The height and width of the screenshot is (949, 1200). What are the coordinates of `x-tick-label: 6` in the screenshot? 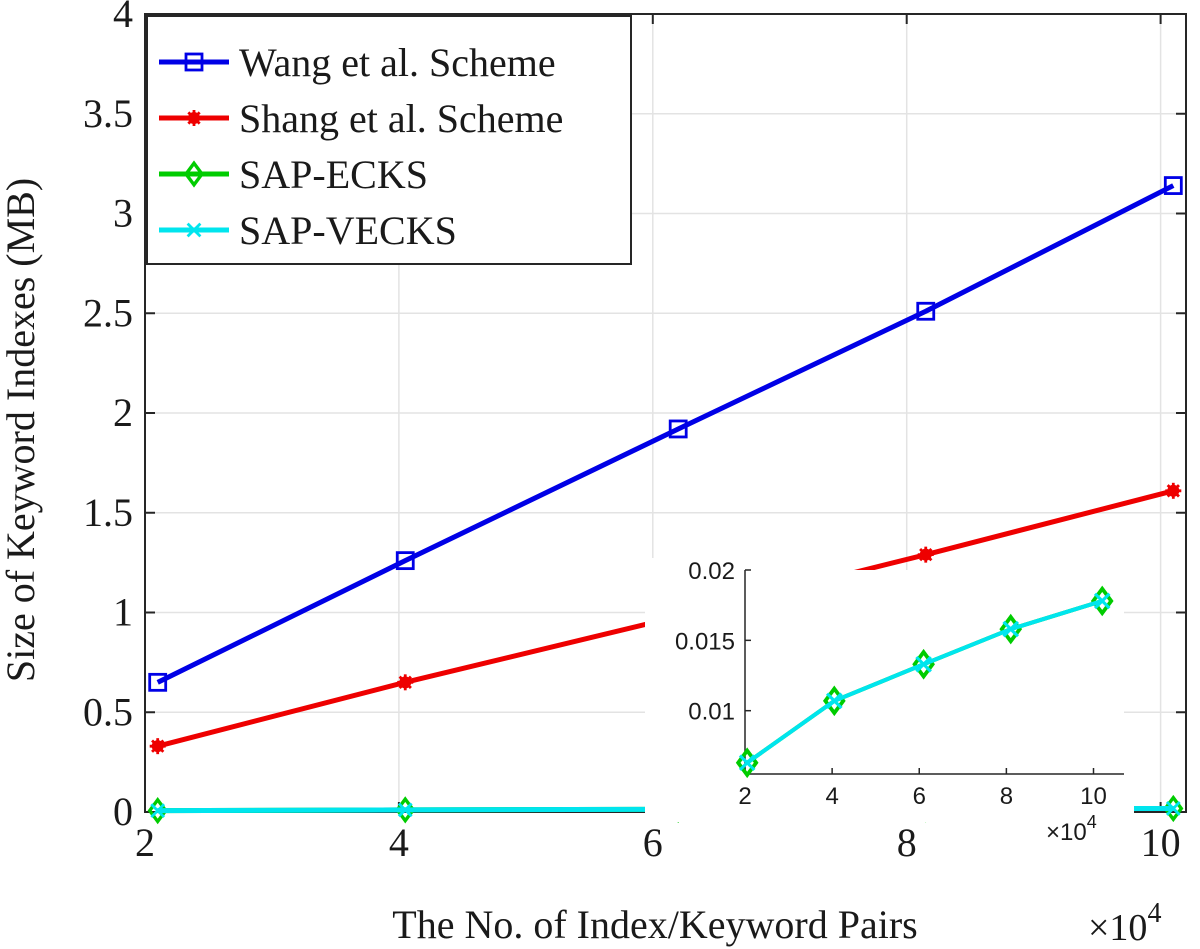 It's located at (653, 842).